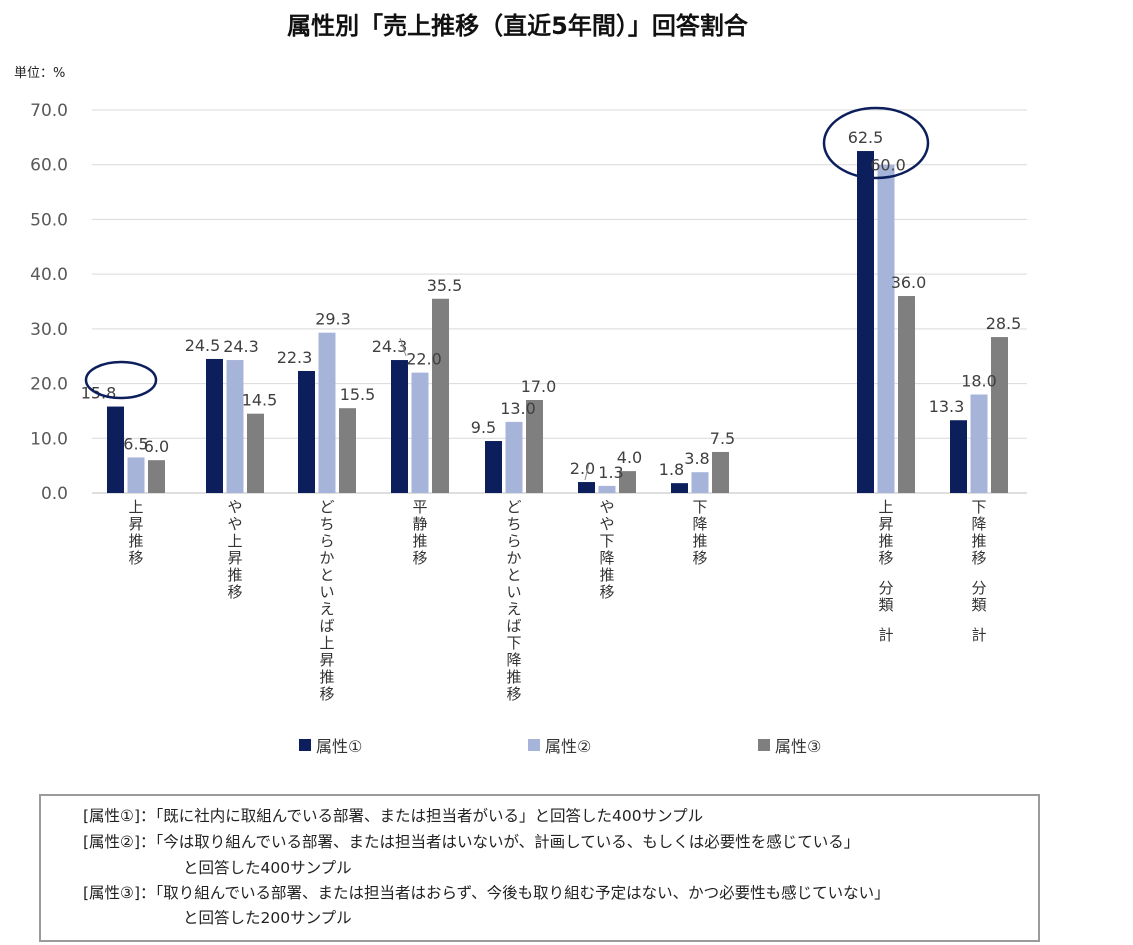  Describe the element at coordinates (54, 494) in the screenshot. I see `y-tick-label: 0.0` at that location.